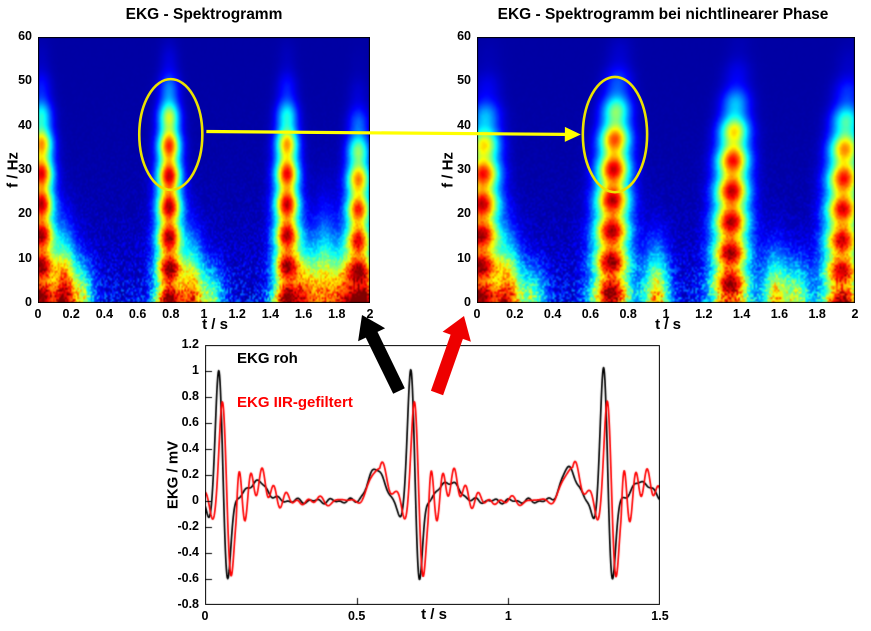  I want to click on ecg-ytick-0.2: 0.2, so click(190, 474).